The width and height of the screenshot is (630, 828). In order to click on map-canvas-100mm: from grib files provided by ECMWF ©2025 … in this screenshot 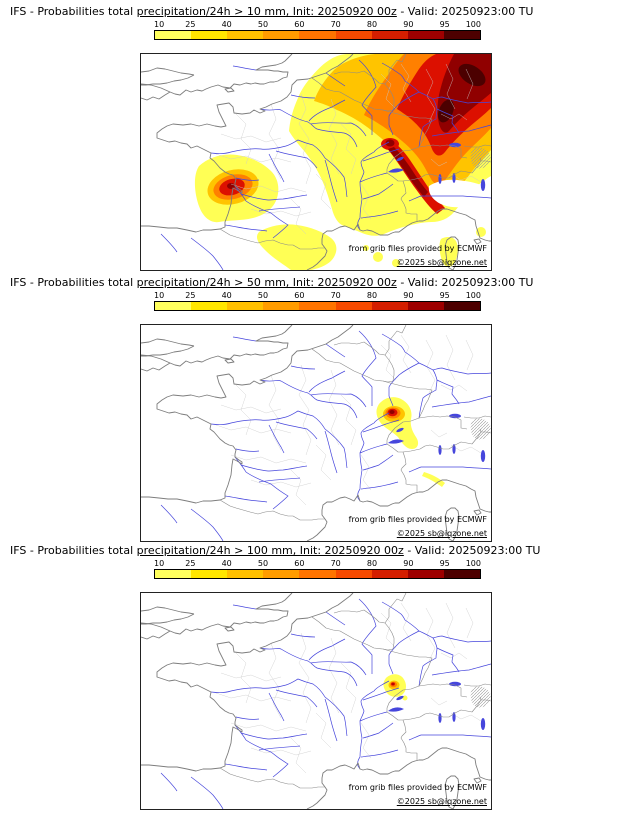, I will do `click(316, 701)`.